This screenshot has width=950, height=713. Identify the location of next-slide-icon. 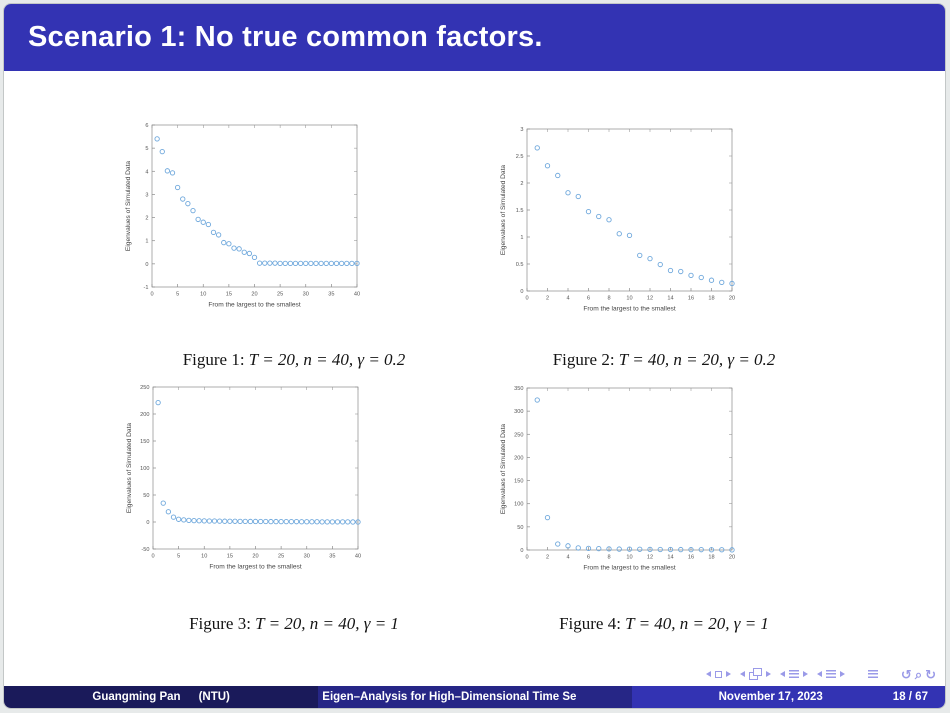
(728, 674).